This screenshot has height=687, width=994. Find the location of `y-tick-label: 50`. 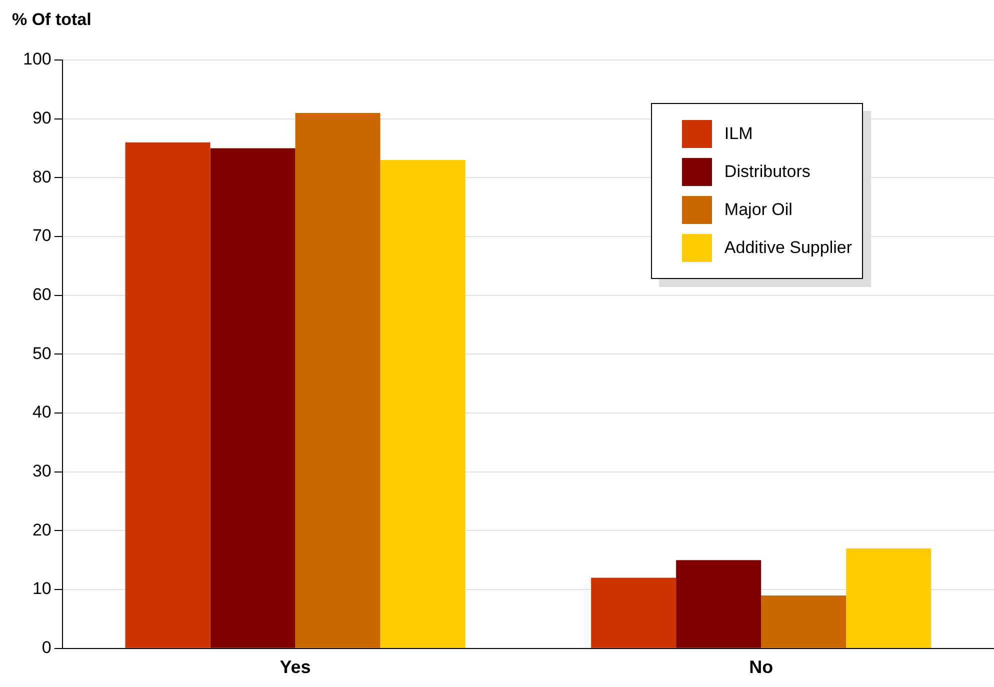

y-tick-label: 50 is located at coordinates (42, 353).